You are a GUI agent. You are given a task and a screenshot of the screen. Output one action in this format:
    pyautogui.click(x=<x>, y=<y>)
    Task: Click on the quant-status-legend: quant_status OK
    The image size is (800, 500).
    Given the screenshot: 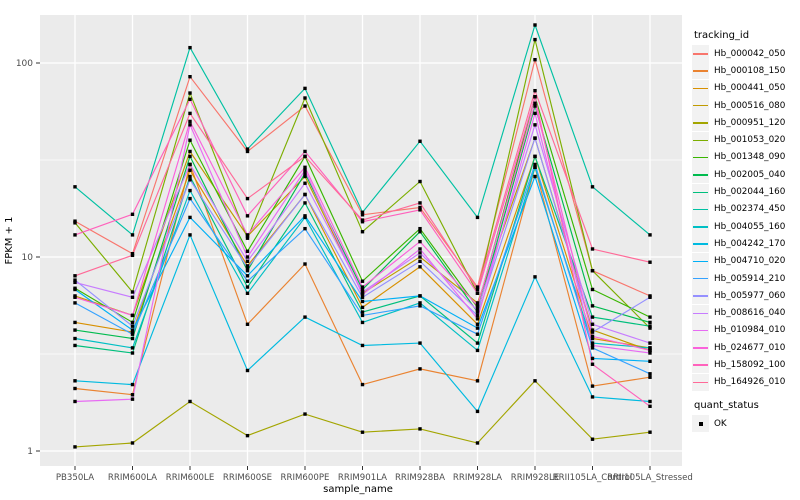 What is the action you would take?
    pyautogui.click(x=745, y=416)
    